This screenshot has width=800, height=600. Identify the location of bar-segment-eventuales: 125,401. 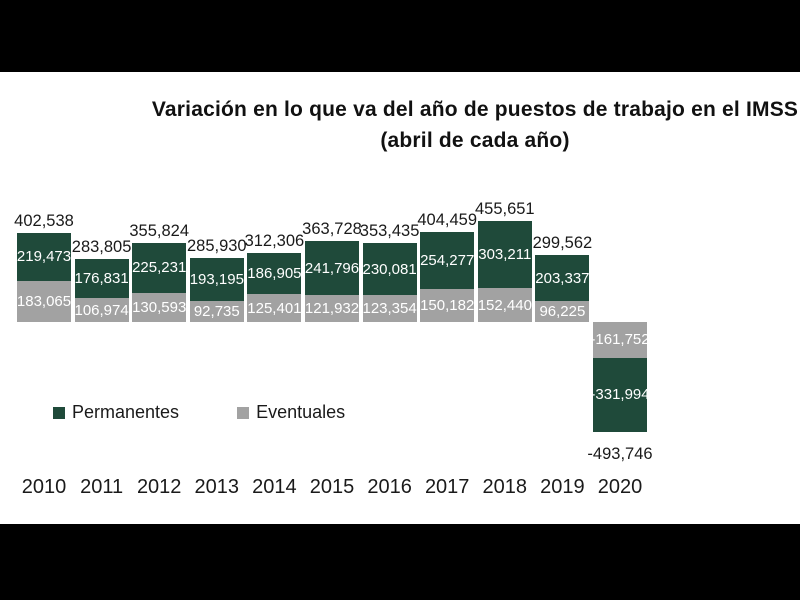
(274, 308).